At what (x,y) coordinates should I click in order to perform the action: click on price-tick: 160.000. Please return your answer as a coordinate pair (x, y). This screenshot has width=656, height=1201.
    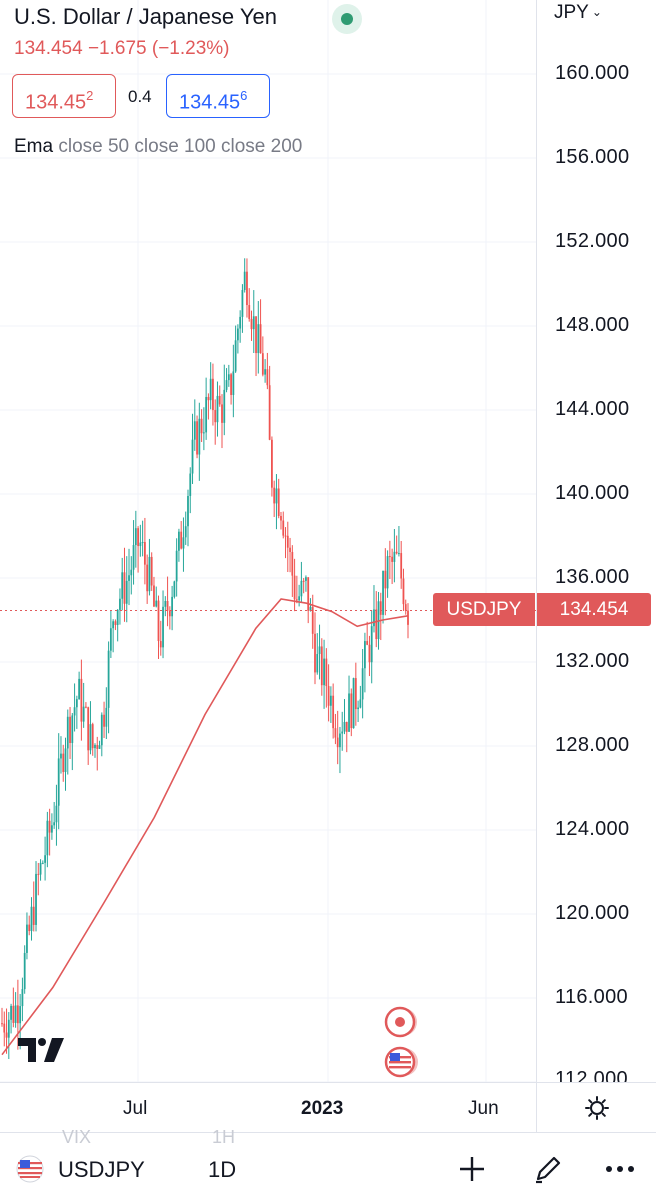
    Looking at the image, I should click on (592, 73).